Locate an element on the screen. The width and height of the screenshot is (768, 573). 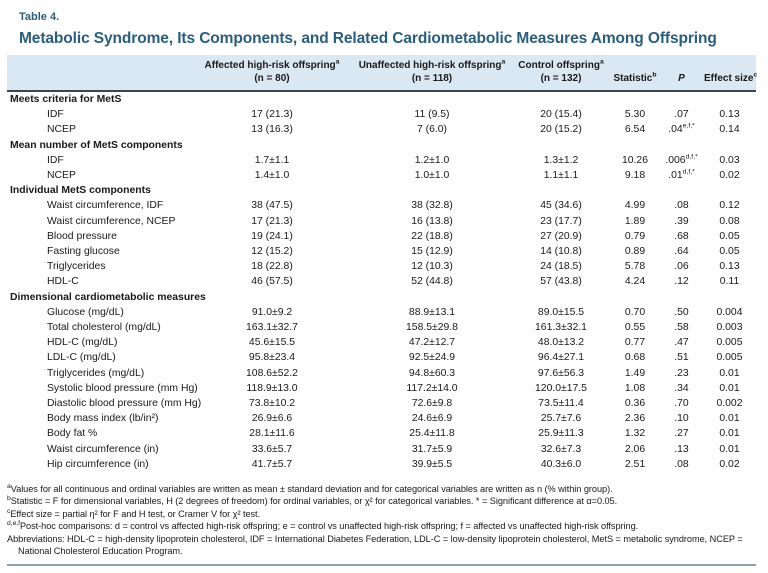
cell: 47.2±12.7 is located at coordinates (432, 342).